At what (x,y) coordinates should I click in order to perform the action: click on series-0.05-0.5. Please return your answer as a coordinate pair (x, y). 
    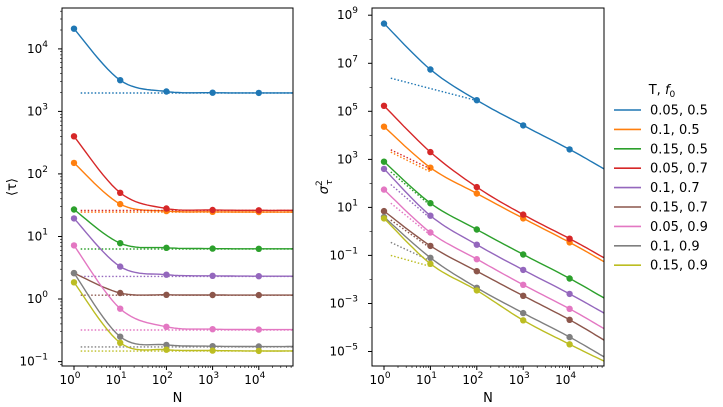
    Looking at the image, I should click on (181, 61).